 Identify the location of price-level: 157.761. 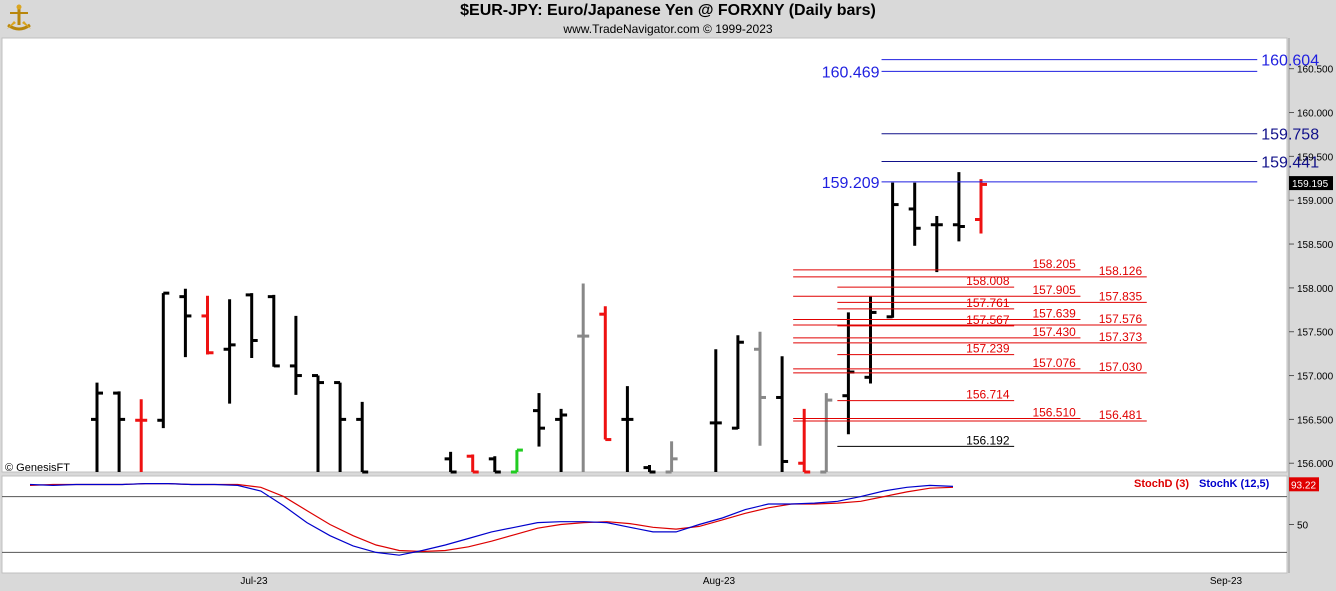
(926, 303).